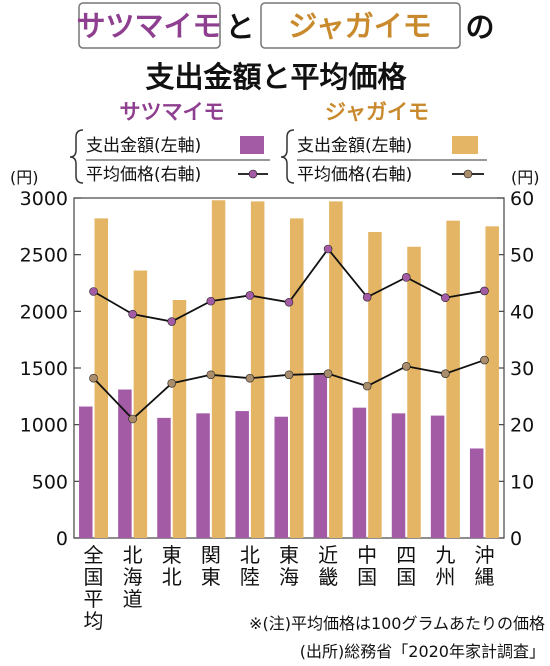  Describe the element at coordinates (133, 577) in the screenshot. I see `category-label: 北海道` at that location.